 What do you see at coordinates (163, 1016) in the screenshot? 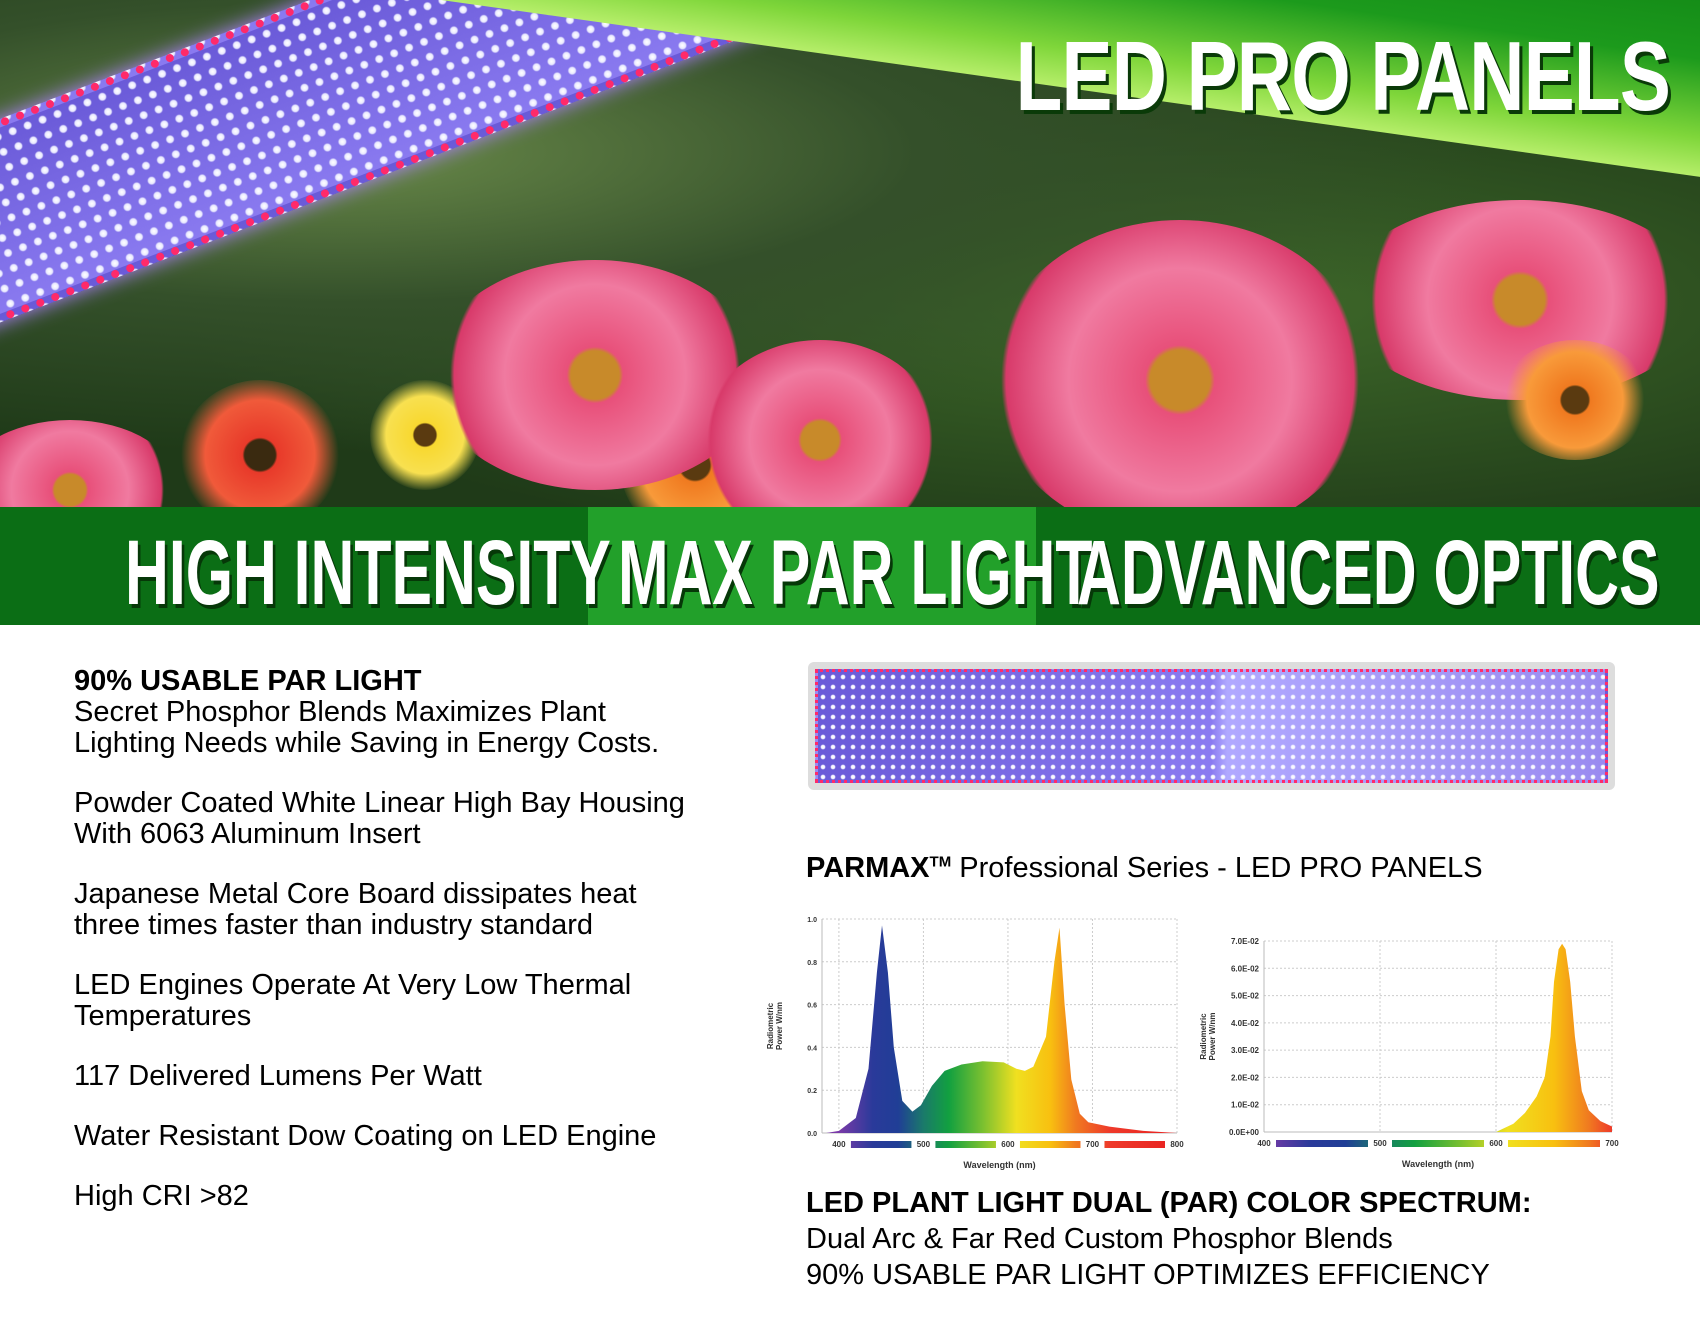
I see `feature-text: Temperatures` at bounding box center [163, 1016].